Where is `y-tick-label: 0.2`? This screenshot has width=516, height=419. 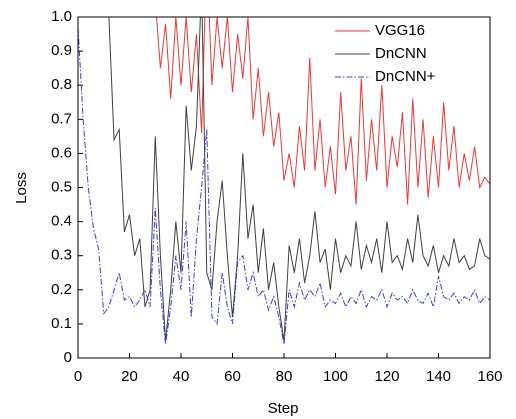 y-tick-label: 0.2 is located at coordinates (61, 289).